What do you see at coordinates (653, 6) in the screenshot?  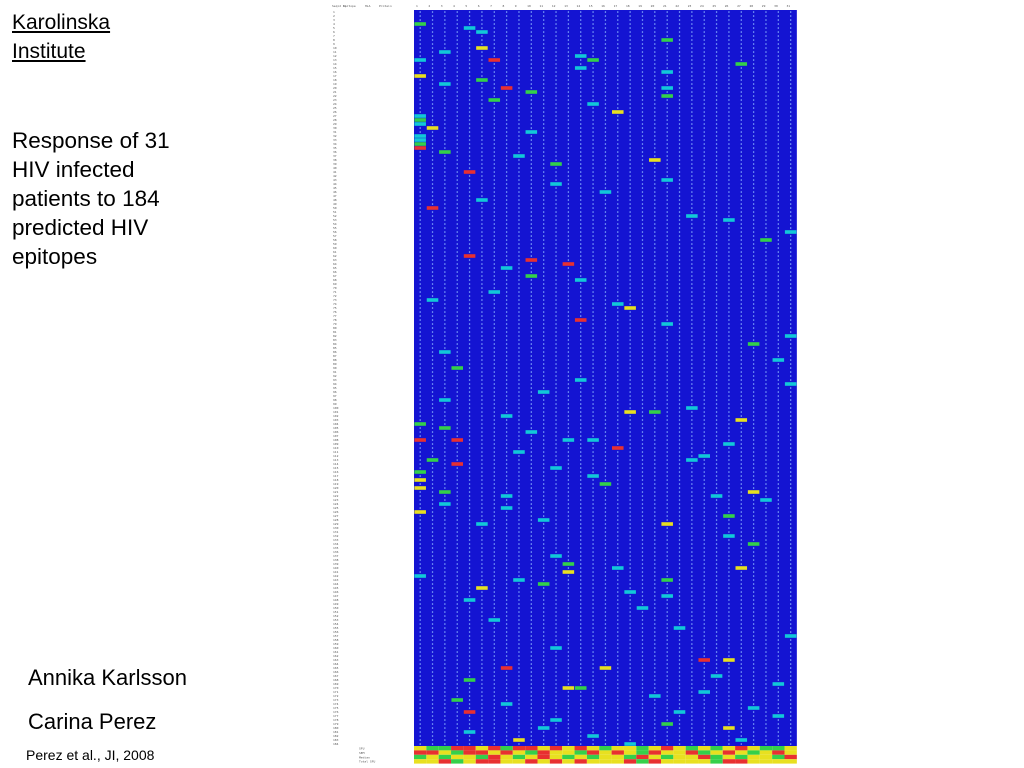 I see `patient-label: 20` at bounding box center [653, 6].